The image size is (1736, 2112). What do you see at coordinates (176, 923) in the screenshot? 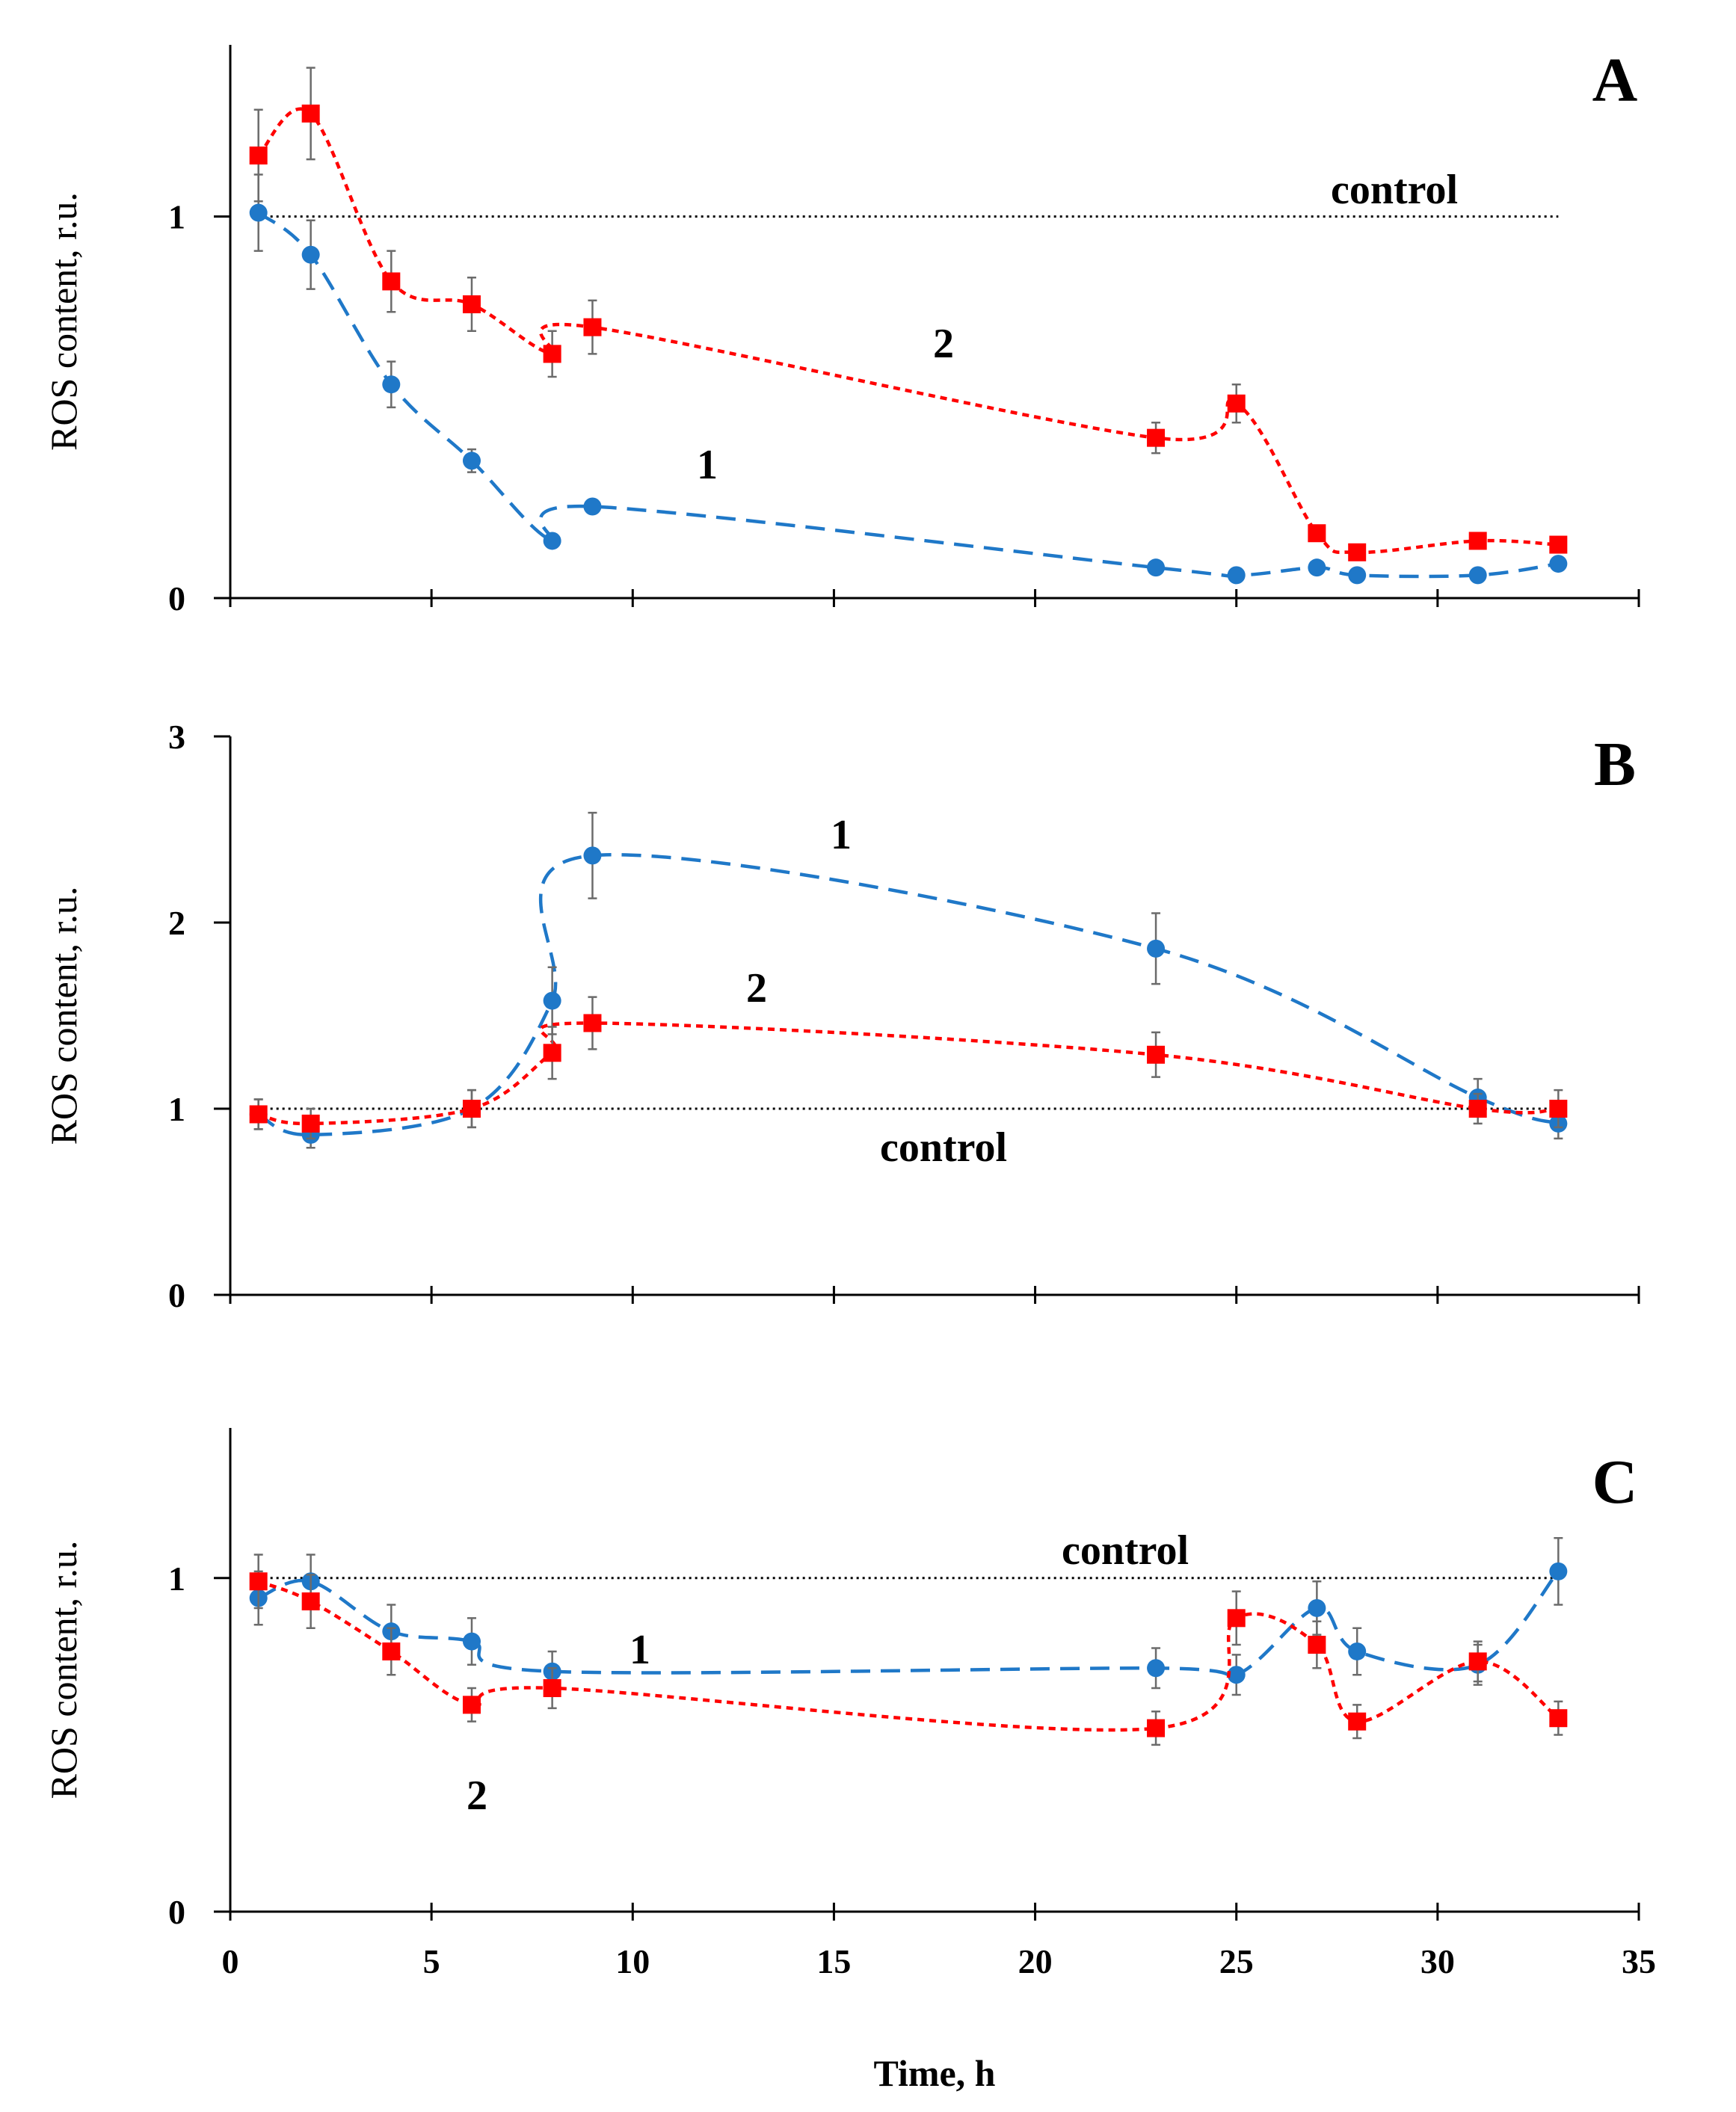
I see `y-tick-label: 2` at bounding box center [176, 923].